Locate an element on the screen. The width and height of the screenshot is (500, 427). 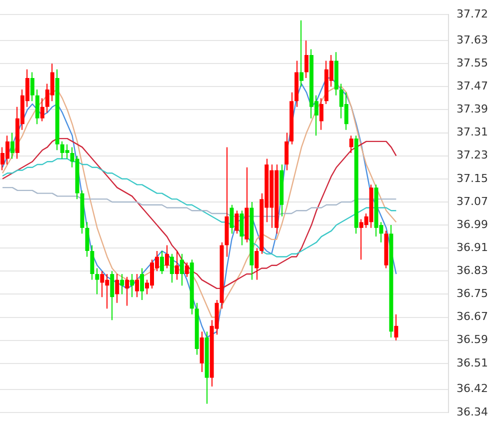
y-tick-label: 37.55 is located at coordinates (472, 63).